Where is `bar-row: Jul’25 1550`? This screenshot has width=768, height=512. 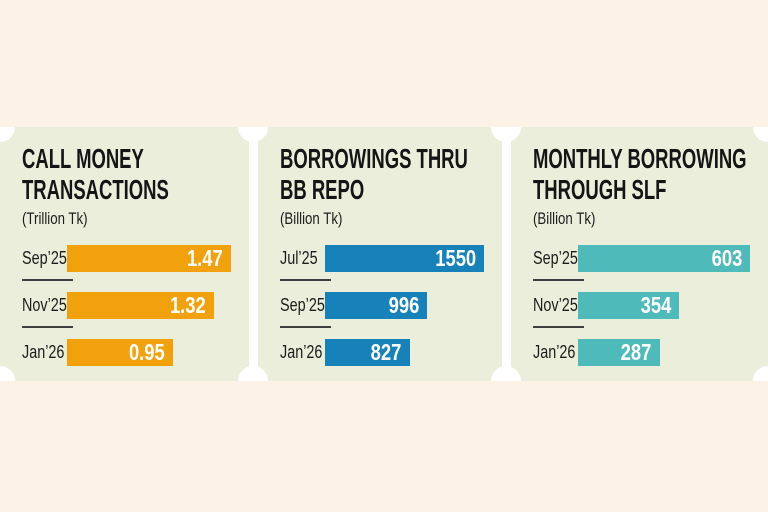
bar-row: Jul’25 1550 is located at coordinates (382, 258).